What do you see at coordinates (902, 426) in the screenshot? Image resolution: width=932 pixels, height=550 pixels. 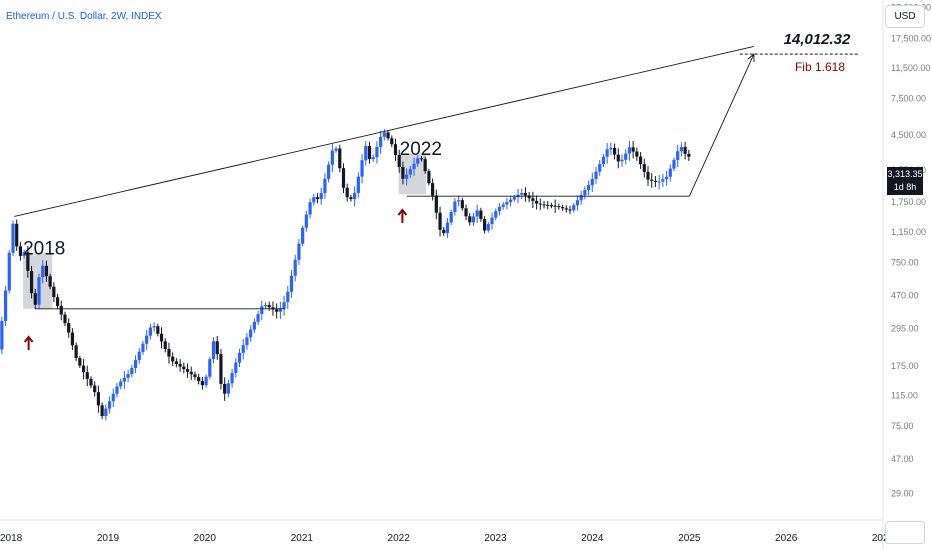 I see `y-tick-label: 75.00` at bounding box center [902, 426].